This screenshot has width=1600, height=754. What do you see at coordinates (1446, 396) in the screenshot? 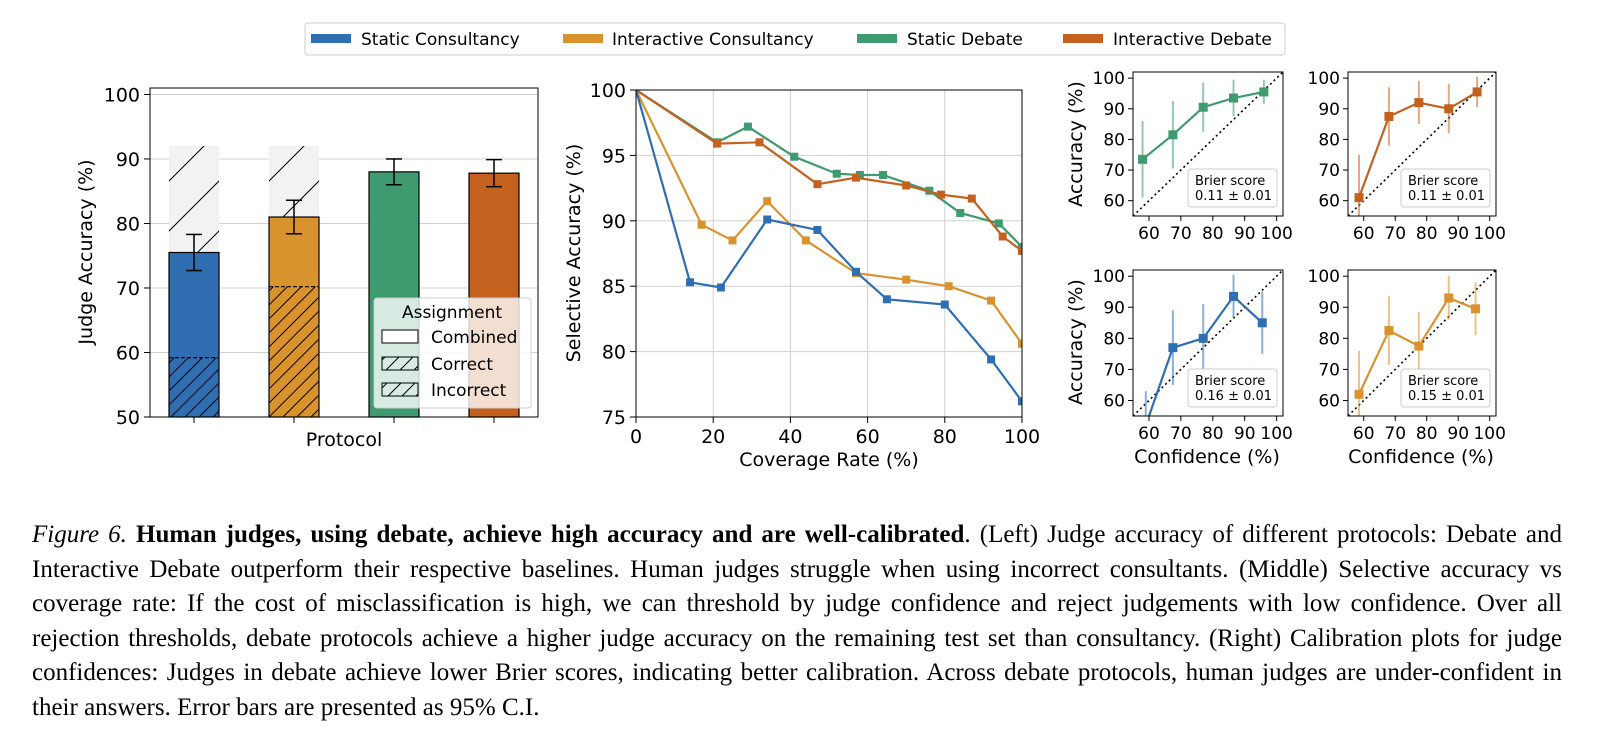
I see `brier-value: 0.15 ± 0.01` at bounding box center [1446, 396].